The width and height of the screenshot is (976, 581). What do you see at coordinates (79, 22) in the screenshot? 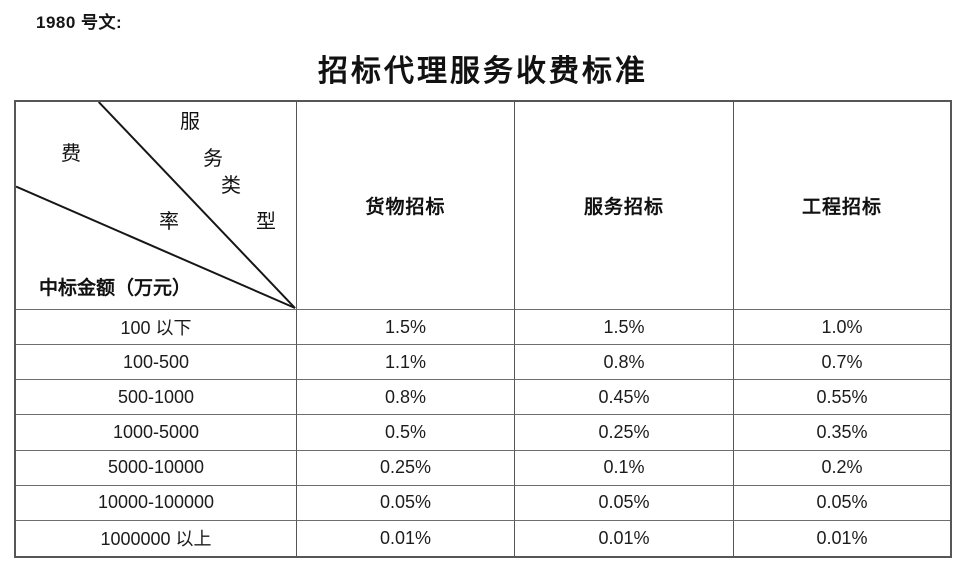
I see `document-number-label: 1980 号文:` at bounding box center [79, 22].